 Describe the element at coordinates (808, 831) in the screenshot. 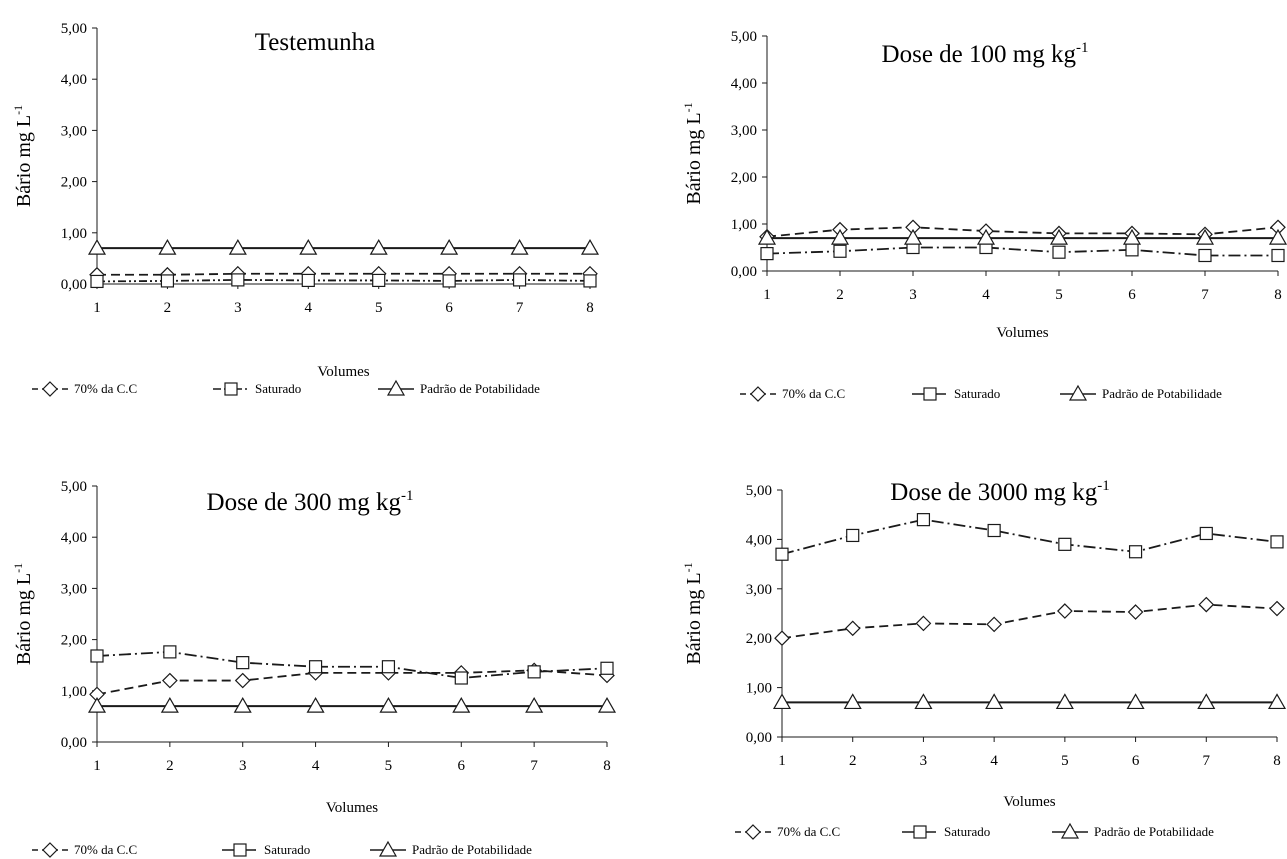

I see `legend-label: 70% da C.C` at that location.